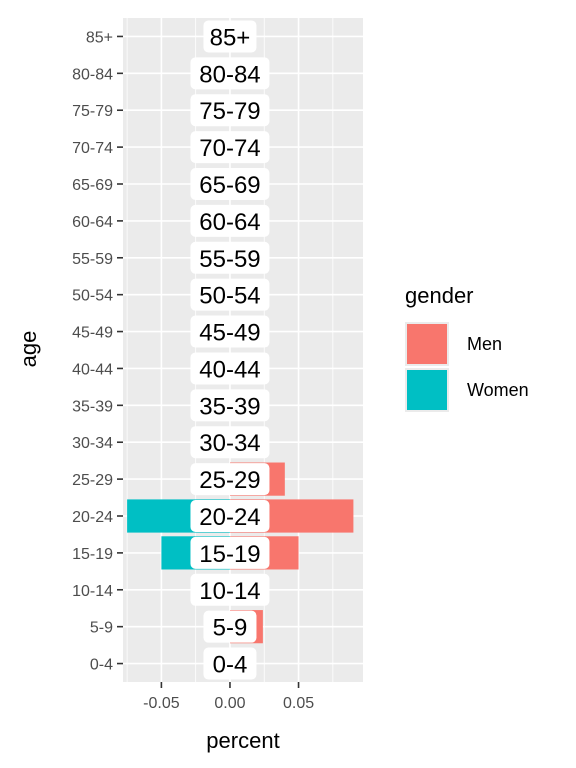 This screenshot has width=576, height=768. What do you see at coordinates (92, 111) in the screenshot?
I see `y-tick-label: 75-79` at bounding box center [92, 111].